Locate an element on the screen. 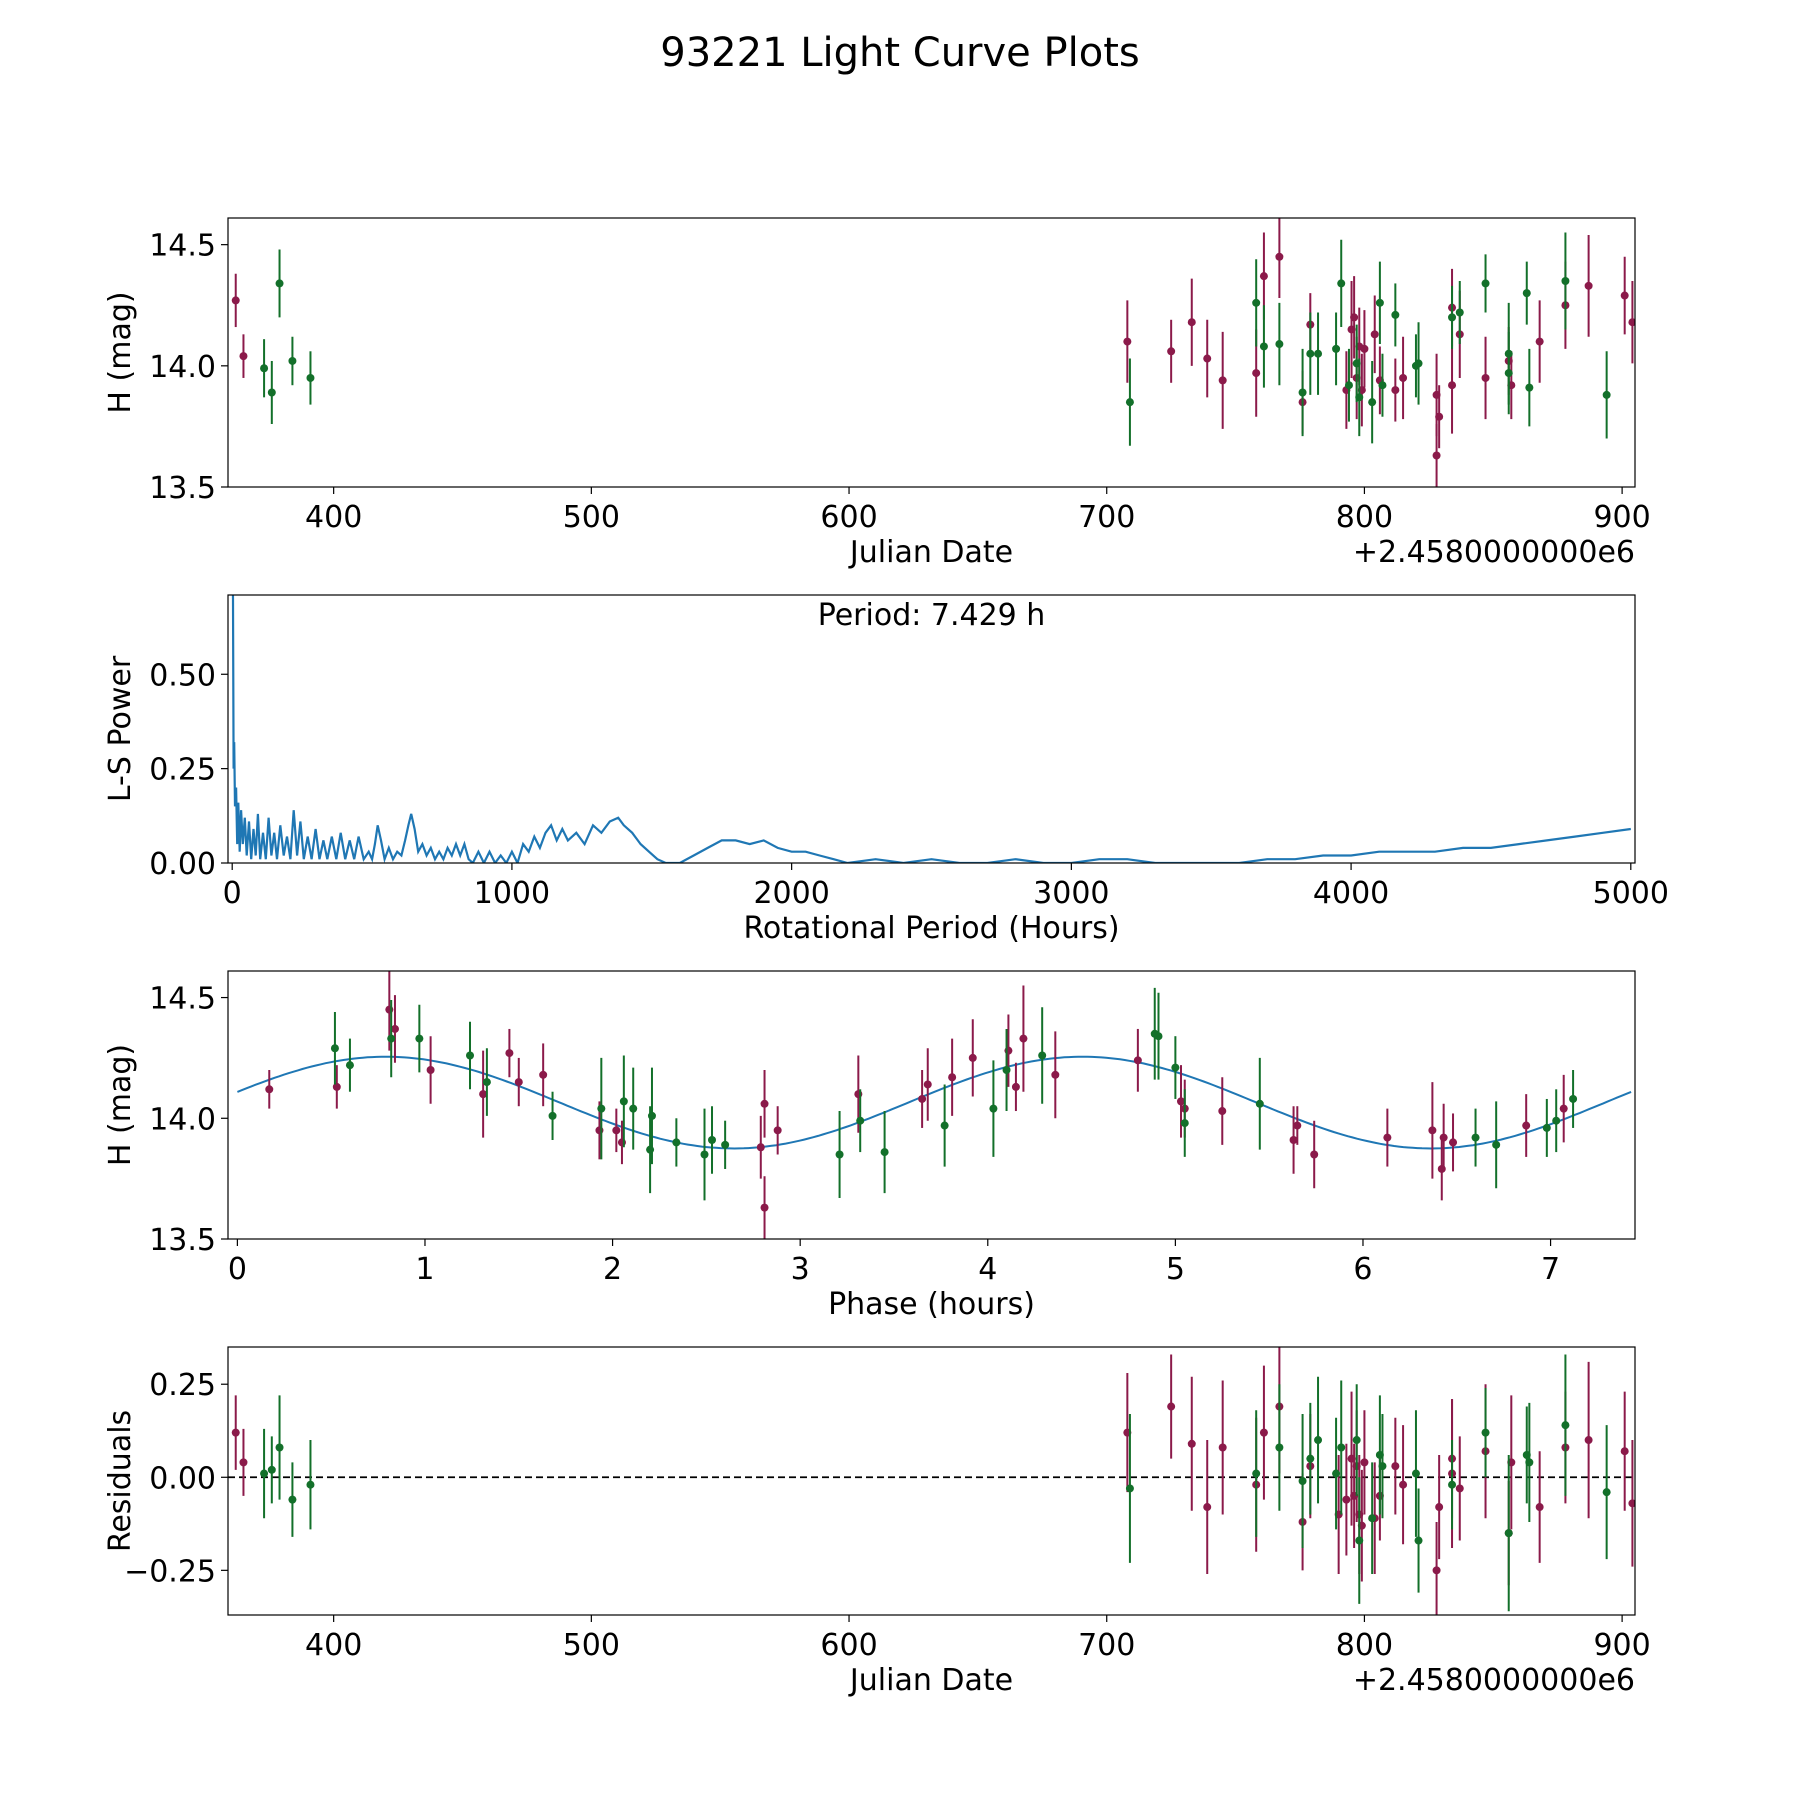 The image size is (1800, 1805). x-tick-label: 2 is located at coordinates (612, 1269).